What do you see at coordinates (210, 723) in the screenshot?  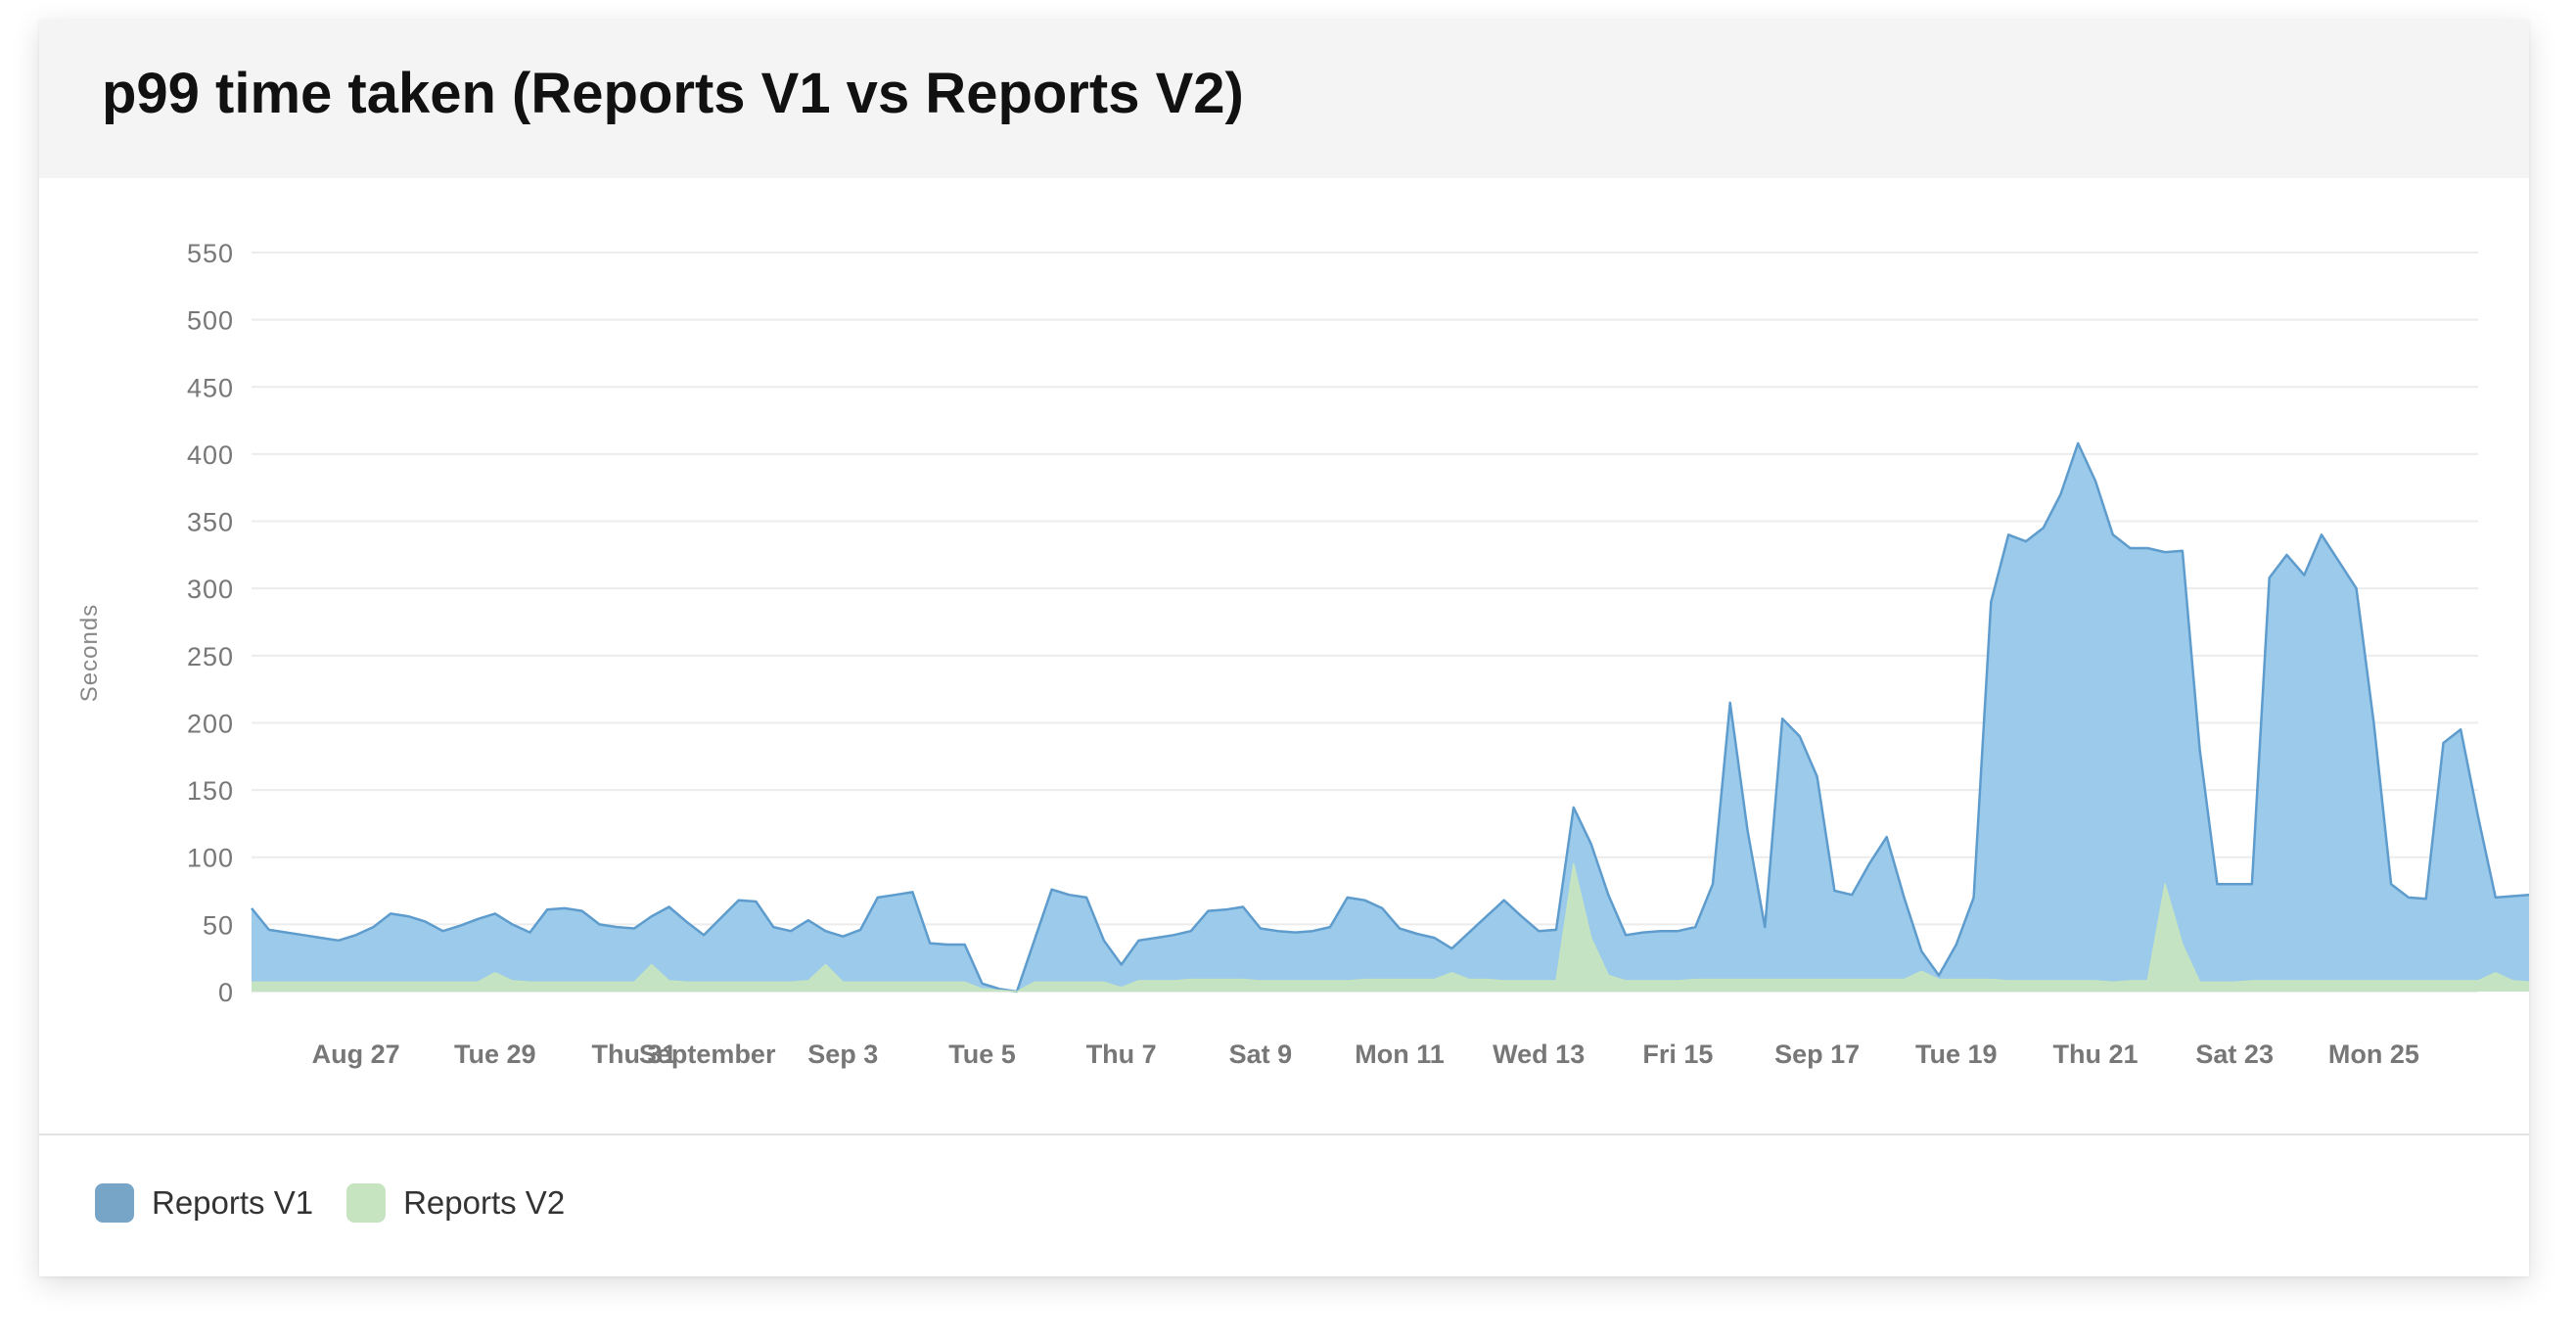 I see `y-tick-label: 200` at bounding box center [210, 723].